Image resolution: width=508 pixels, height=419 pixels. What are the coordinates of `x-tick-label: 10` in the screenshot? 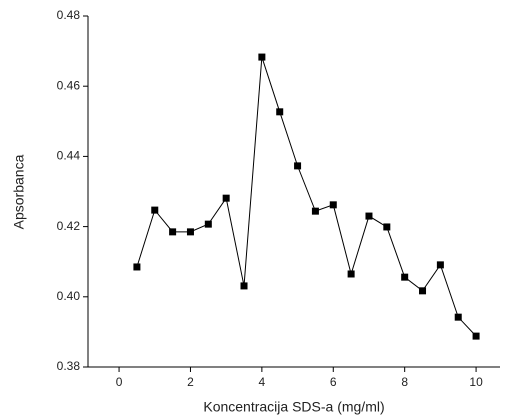 It's located at (476, 382).